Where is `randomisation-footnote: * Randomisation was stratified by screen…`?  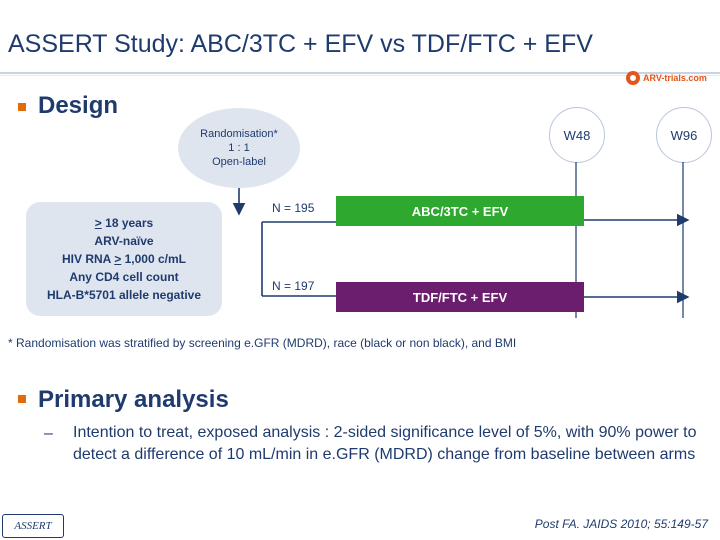 randomisation-footnote: * Randomisation was stratified by screen… is located at coordinates (262, 343).